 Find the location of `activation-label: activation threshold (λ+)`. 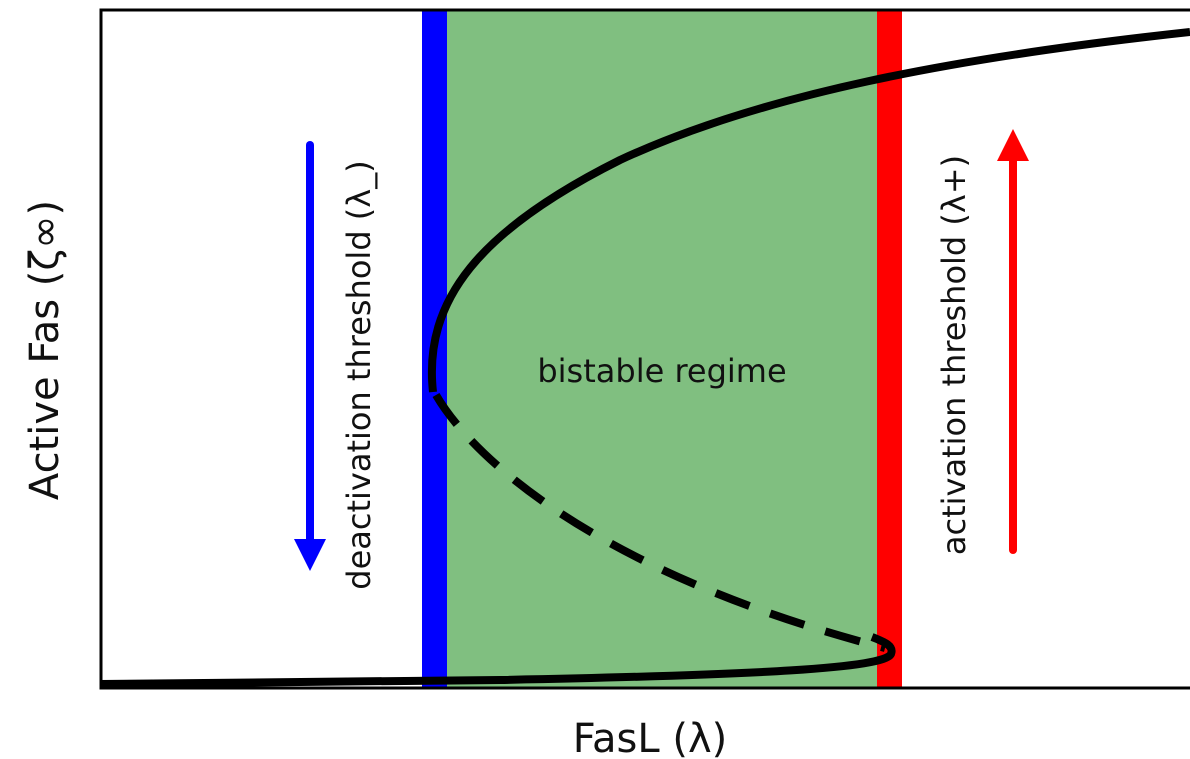

activation-label: activation threshold (λ+) is located at coordinates (954, 355).